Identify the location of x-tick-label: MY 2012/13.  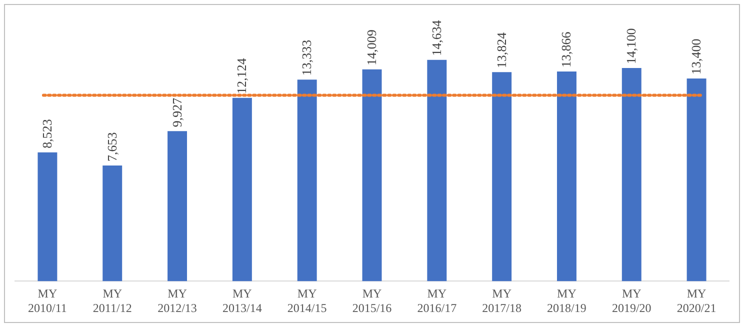
(177, 300).